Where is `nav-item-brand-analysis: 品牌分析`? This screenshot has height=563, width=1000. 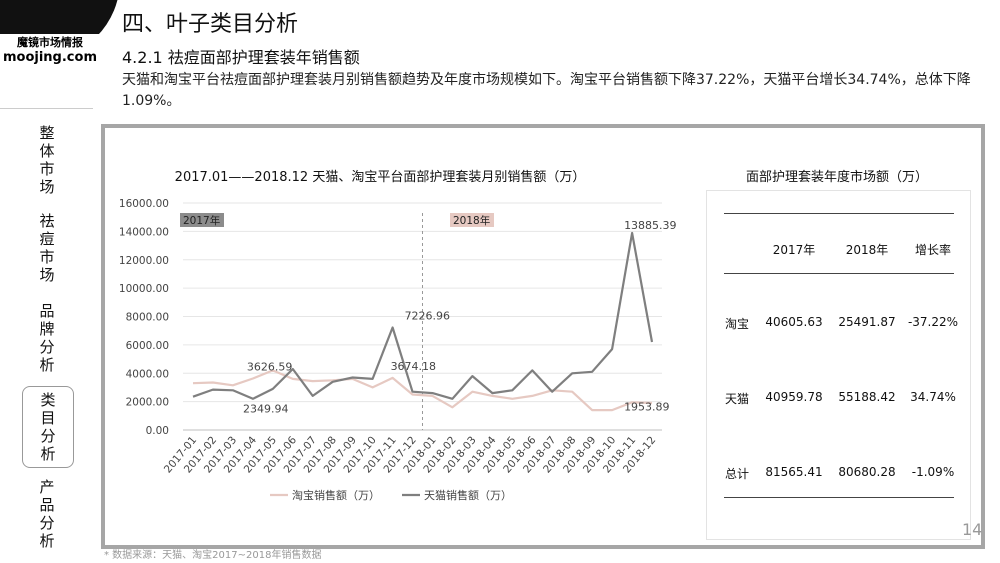
nav-item-brand-analysis: 品牌分析 is located at coordinates (47, 338).